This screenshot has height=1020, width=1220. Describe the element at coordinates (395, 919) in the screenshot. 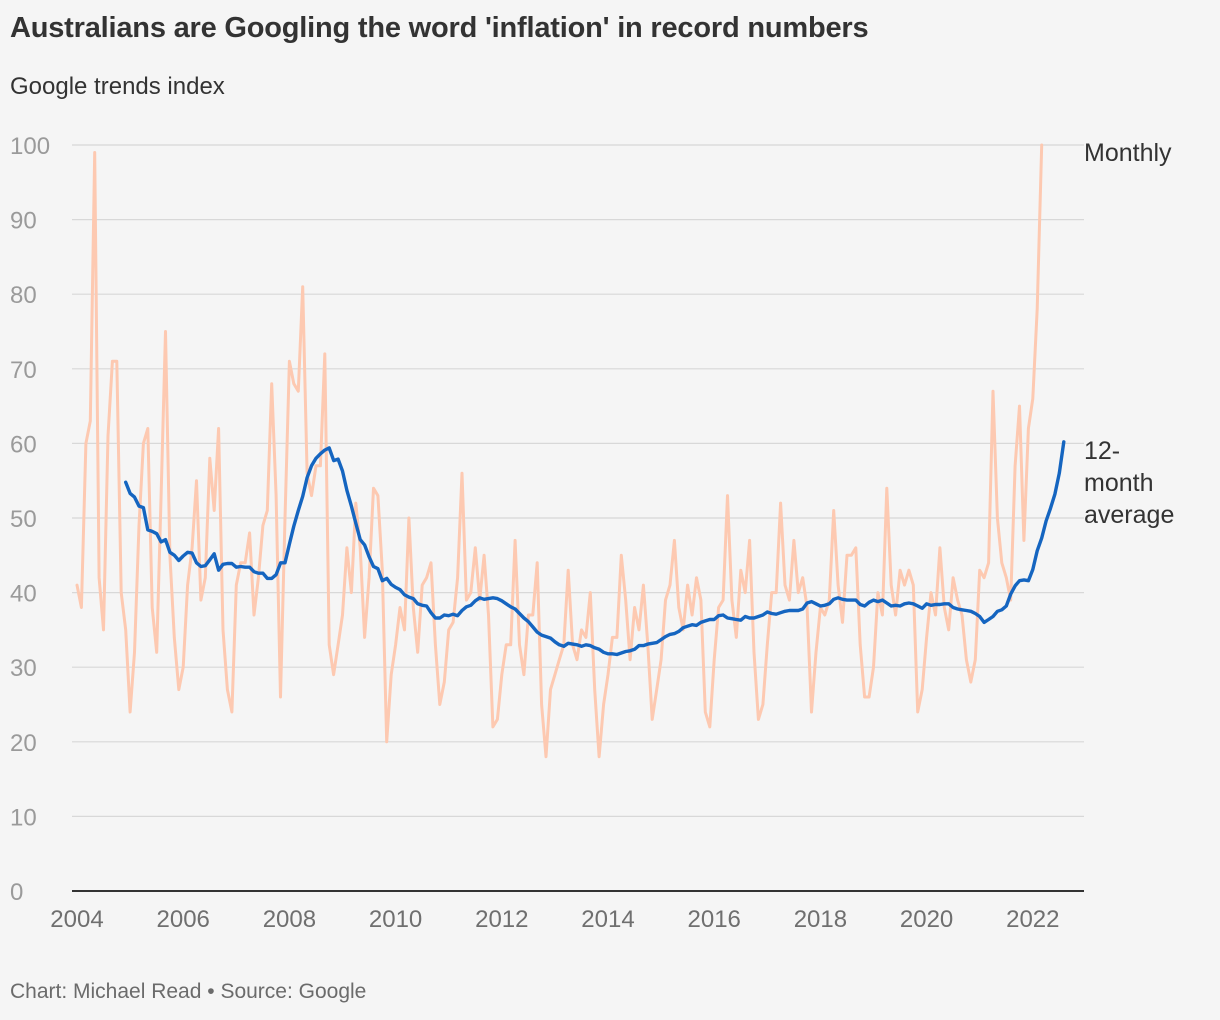

I see `x-tick-label: 2010` at that location.